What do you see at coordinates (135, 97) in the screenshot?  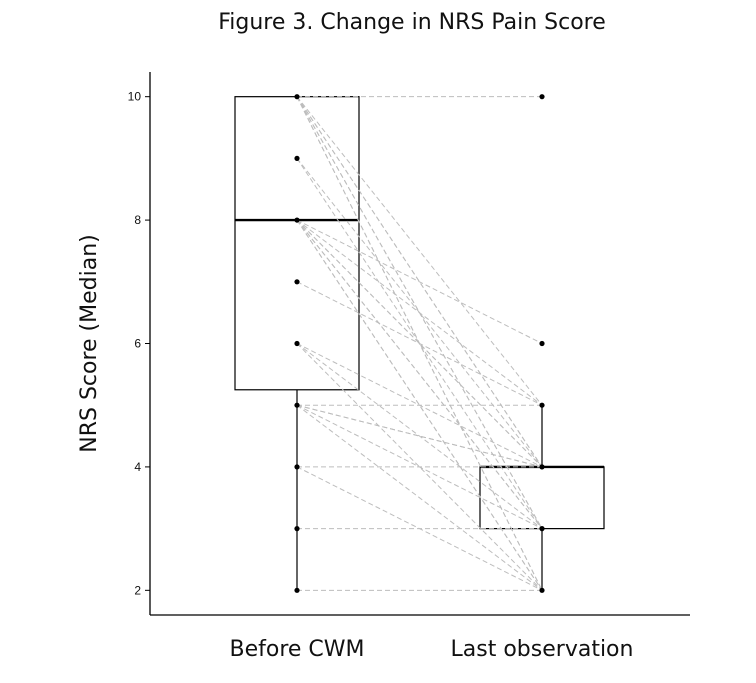 I see `y-tick-label: 10` at bounding box center [135, 97].